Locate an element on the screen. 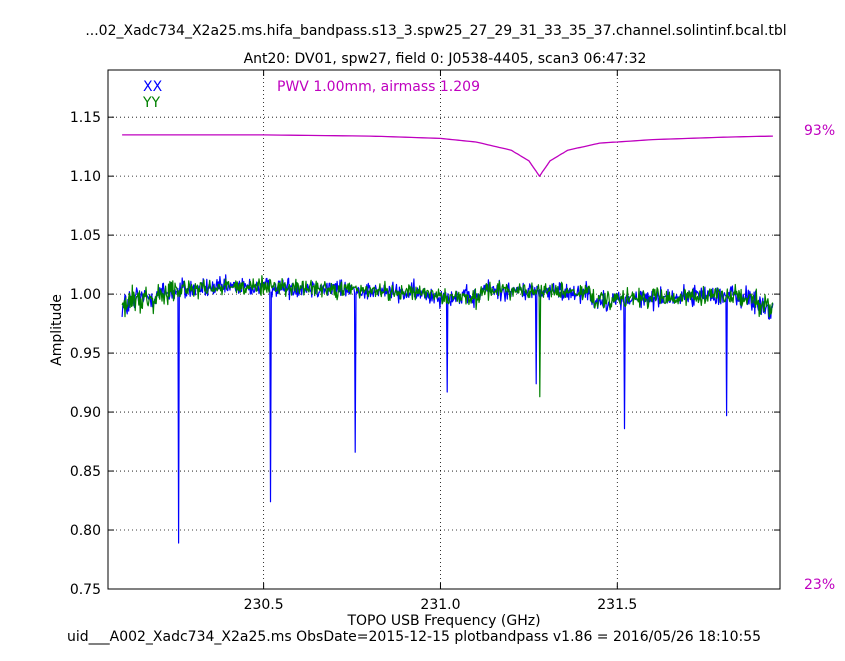 The image size is (845, 661). x-axis-label: TOPO USB Frequency (GHz) is located at coordinates (443, 621).